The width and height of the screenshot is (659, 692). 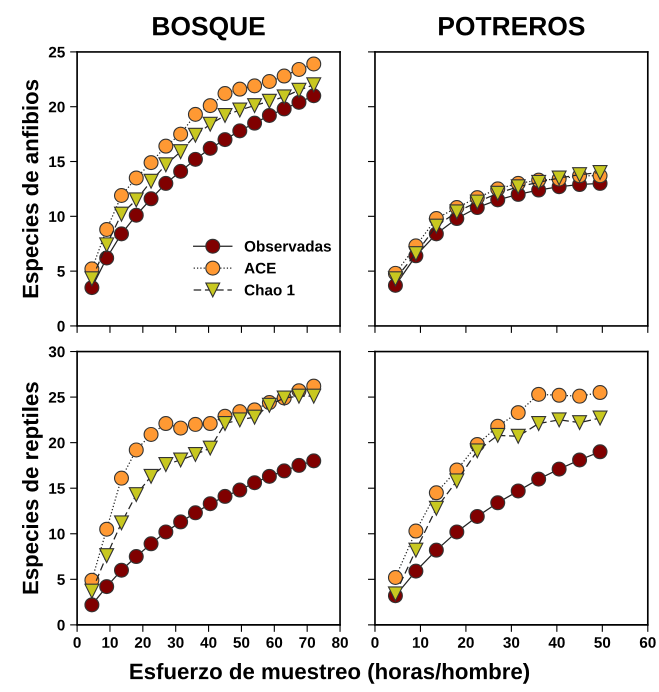 What do you see at coordinates (260, 268) in the screenshot?
I see `legend-label: ACE` at bounding box center [260, 268].